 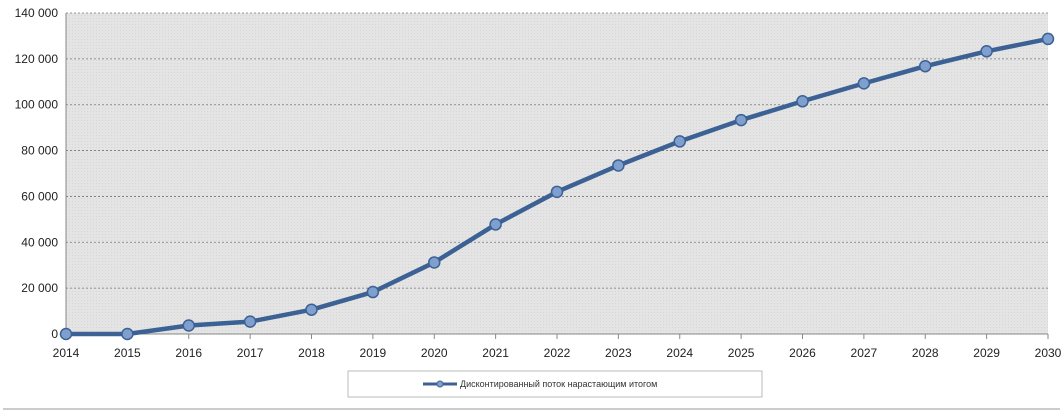 I want to click on x-tick-label: 2023, so click(x=618, y=353).